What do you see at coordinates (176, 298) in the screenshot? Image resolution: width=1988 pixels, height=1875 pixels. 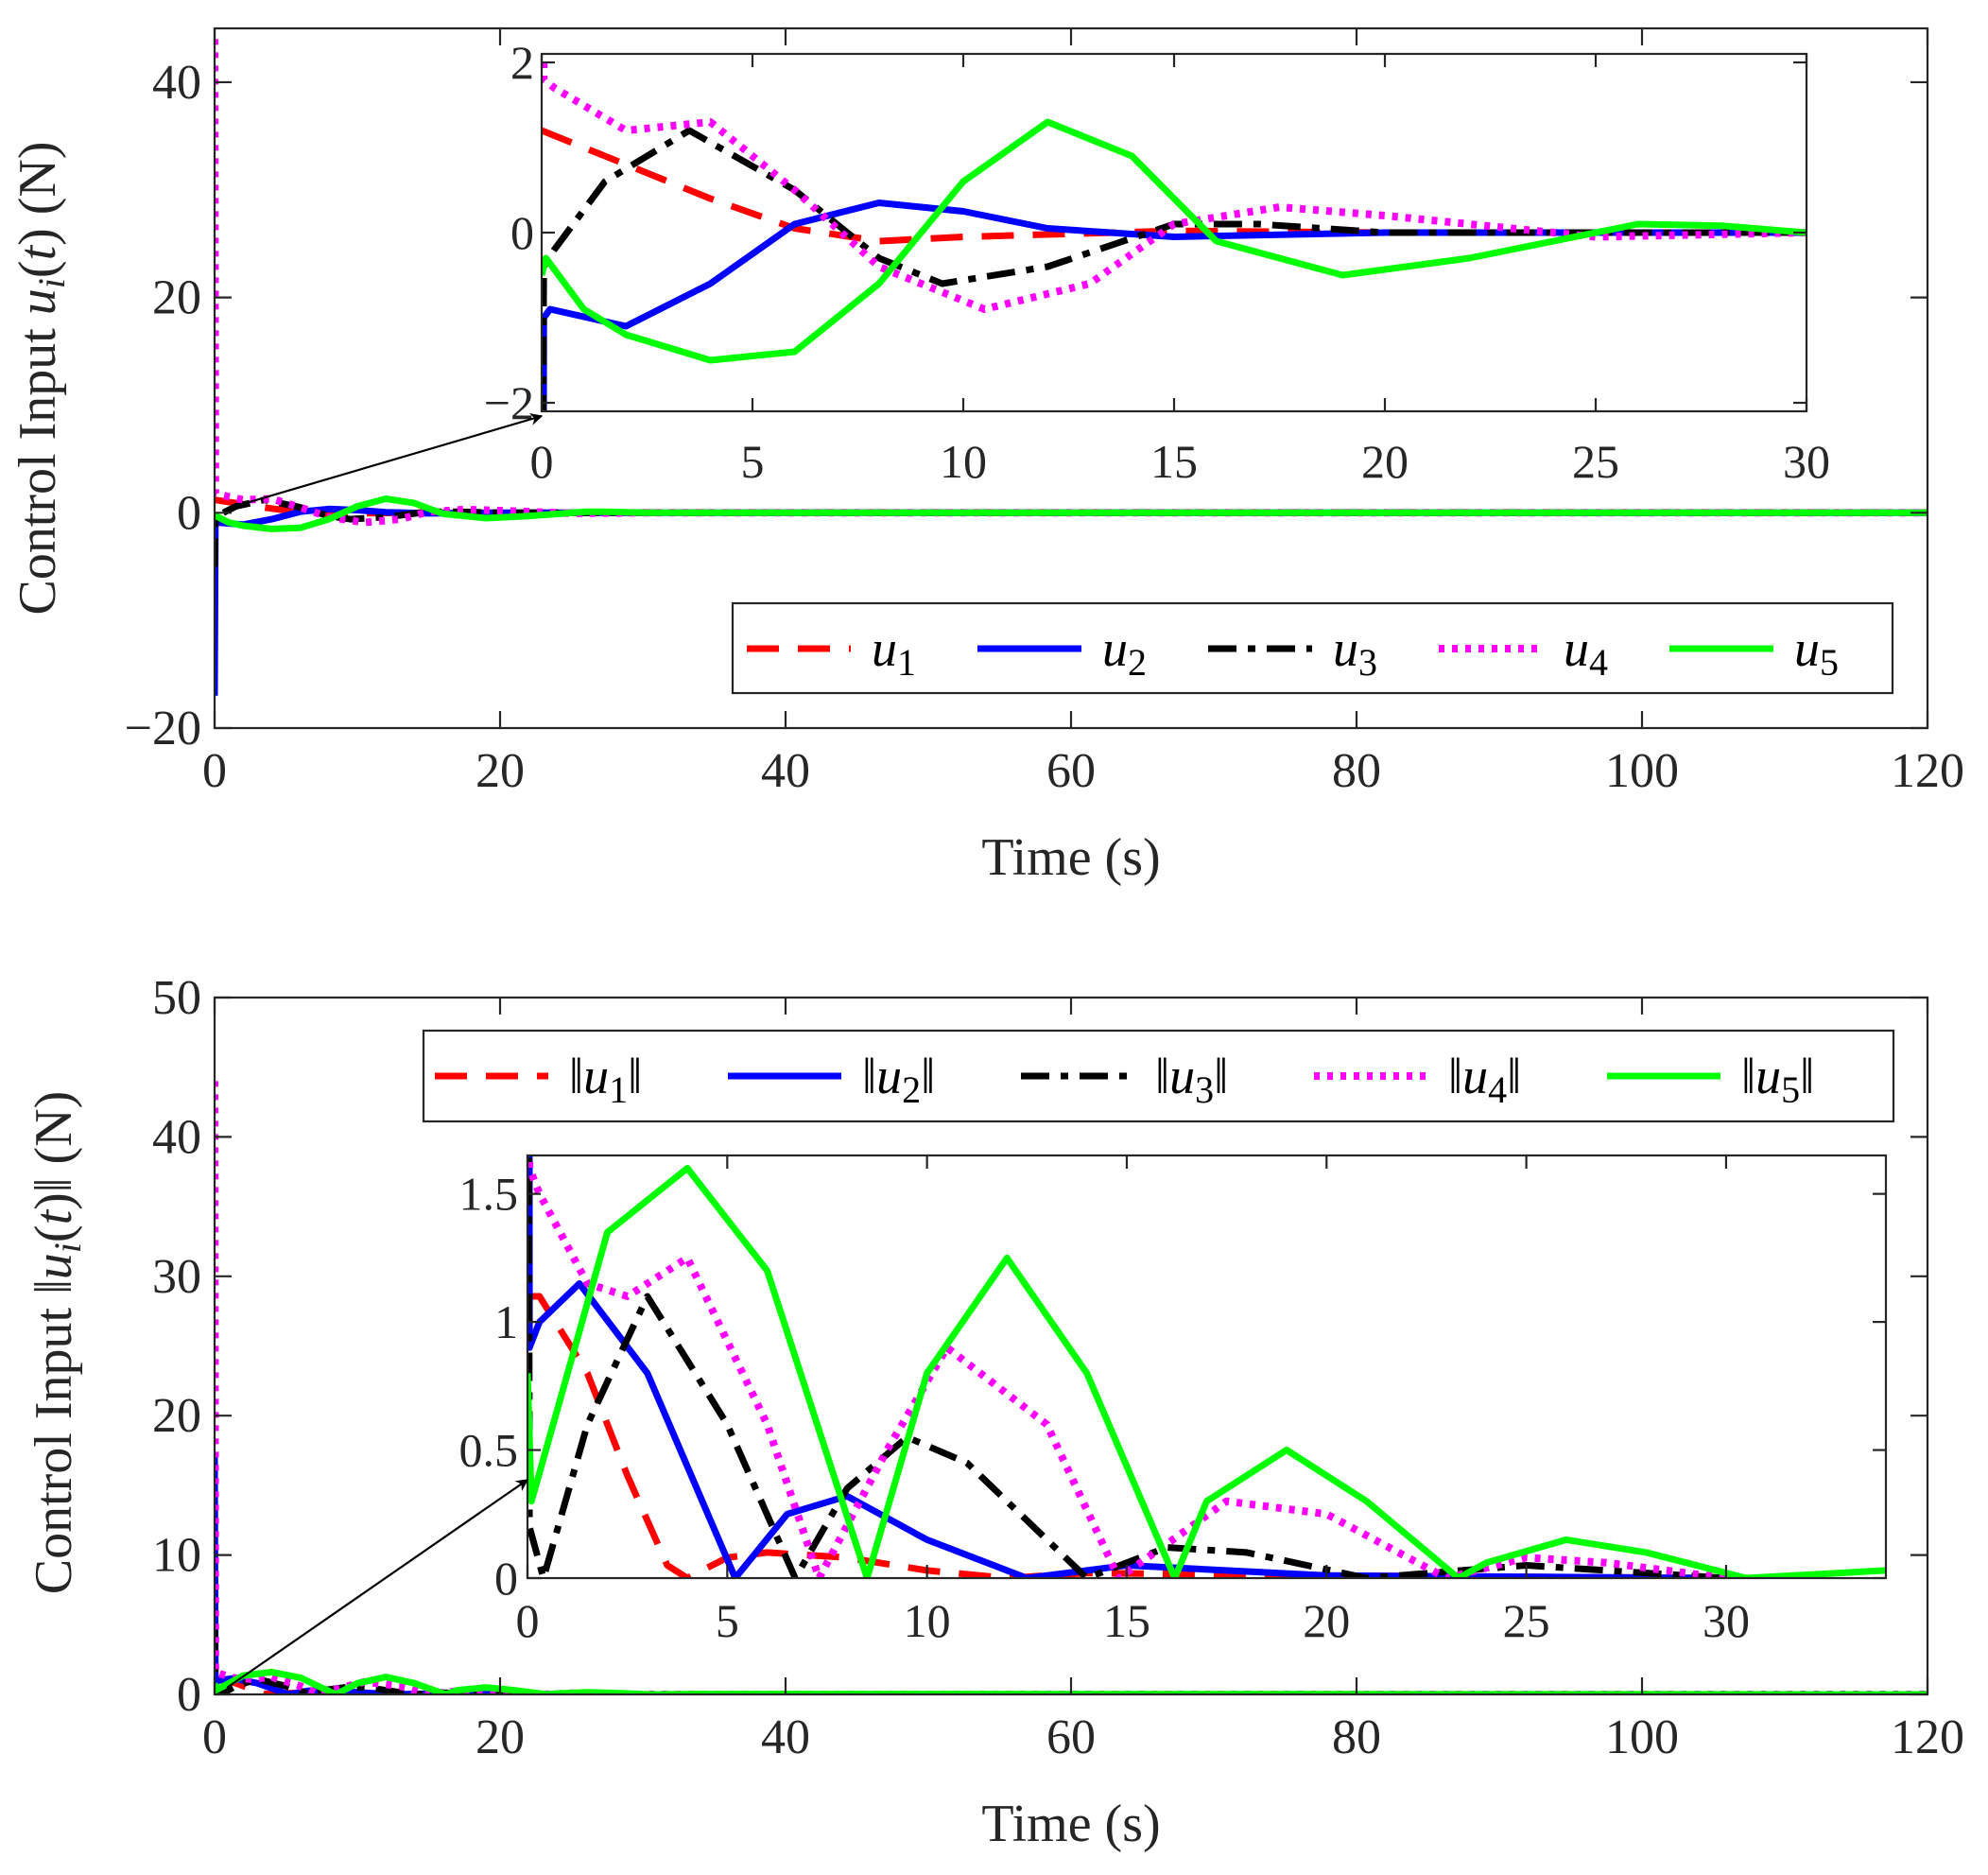 I see `top-ytick-label: 20` at bounding box center [176, 298].